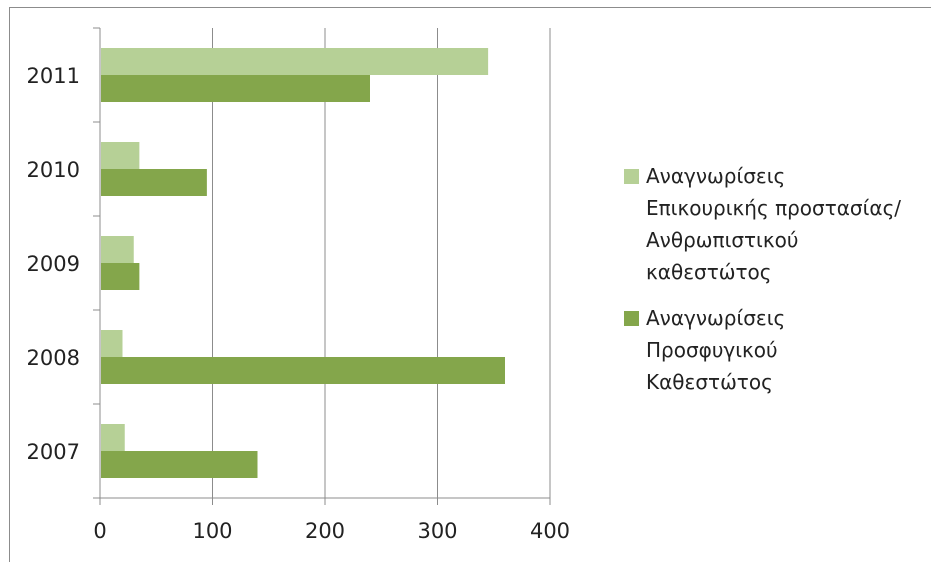  I want to click on bar-subsidiary-2011, so click(294, 61).